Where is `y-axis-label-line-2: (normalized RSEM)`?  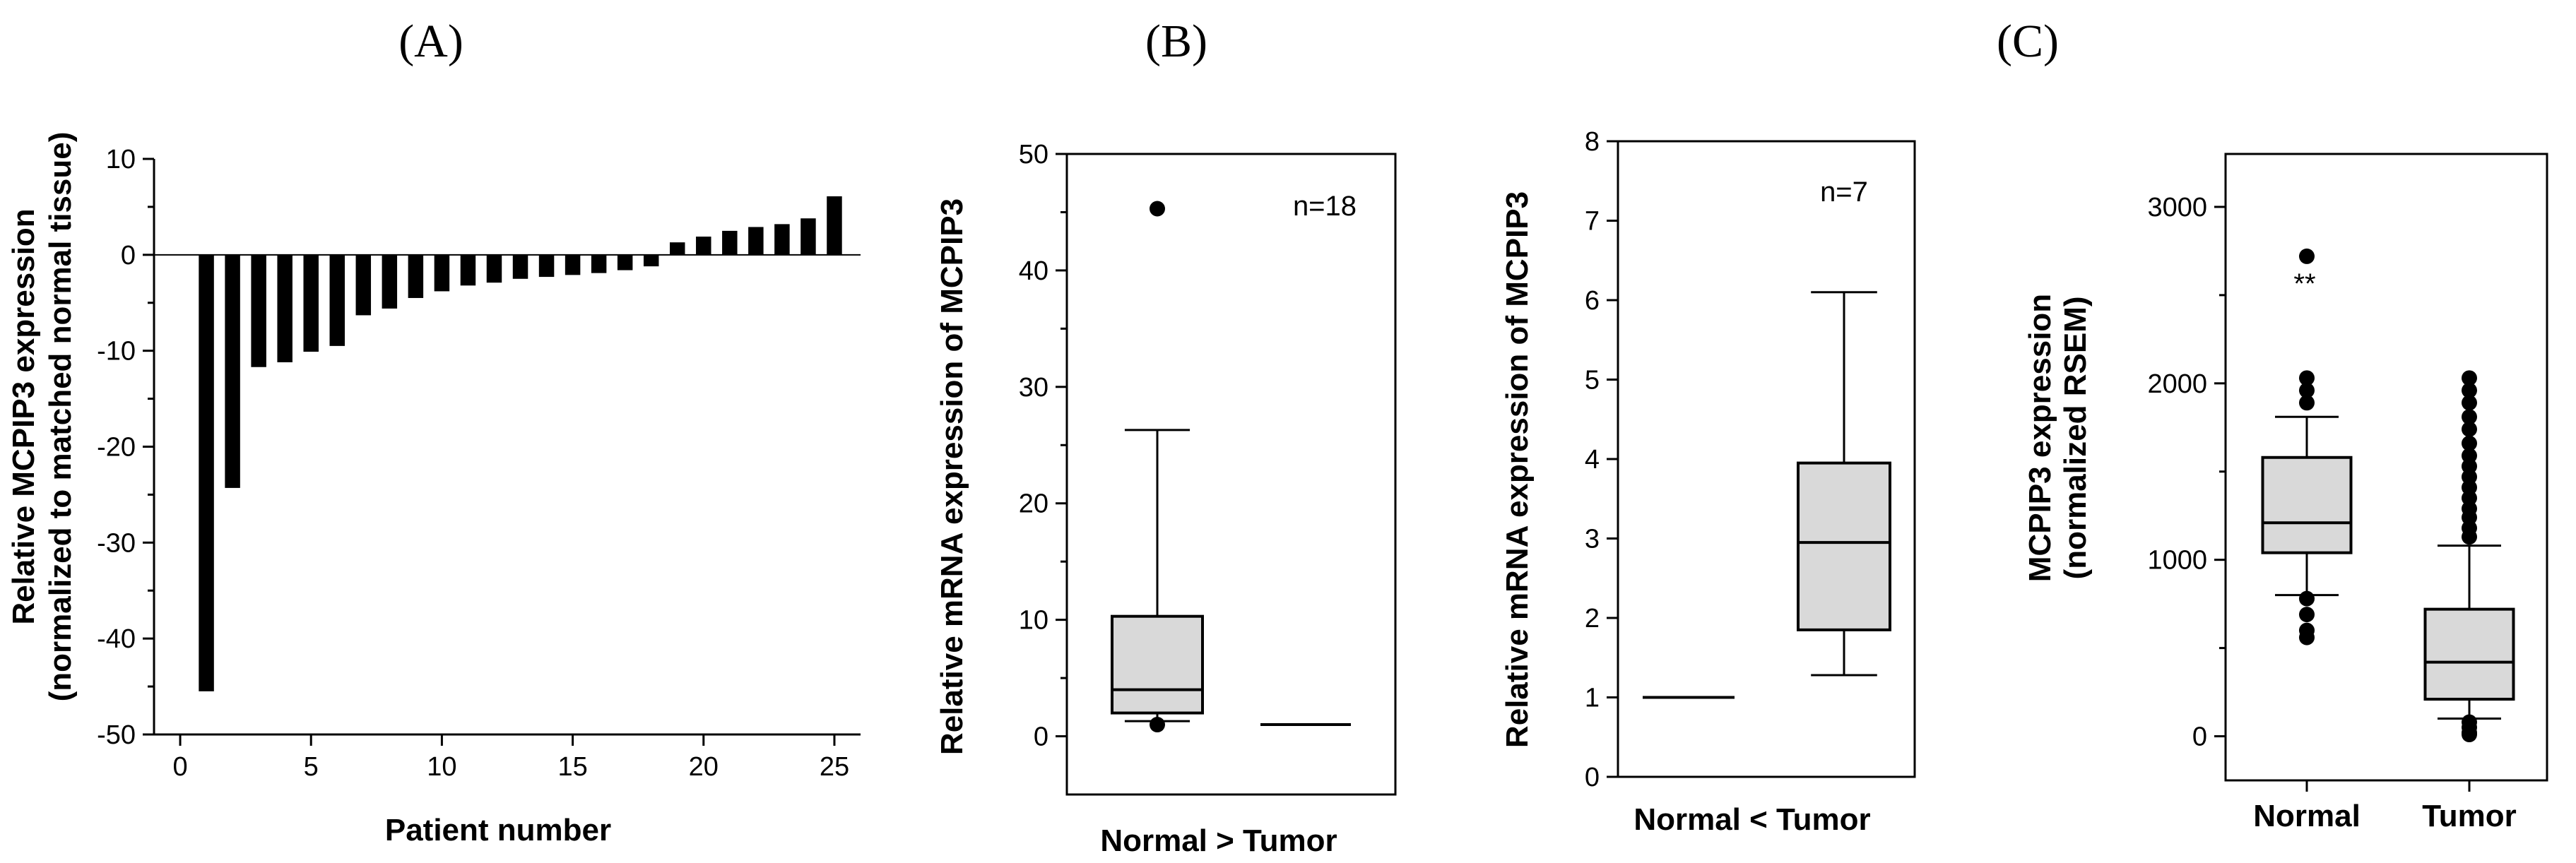
y-axis-label-line-2: (normalized RSEM) is located at coordinates (2075, 438).